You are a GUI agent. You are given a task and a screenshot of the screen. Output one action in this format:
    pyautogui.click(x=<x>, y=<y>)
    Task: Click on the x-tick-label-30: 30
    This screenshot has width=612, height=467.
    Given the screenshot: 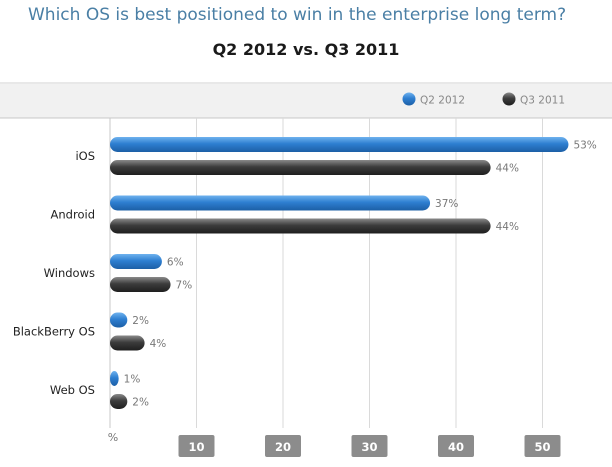 What is the action you would take?
    pyautogui.click(x=369, y=447)
    